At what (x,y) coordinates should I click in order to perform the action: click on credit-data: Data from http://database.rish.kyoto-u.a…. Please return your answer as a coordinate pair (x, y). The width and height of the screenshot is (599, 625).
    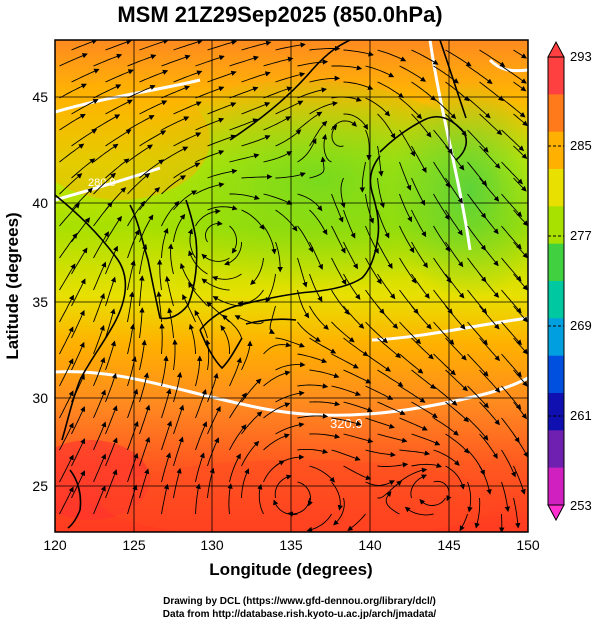
    Looking at the image, I should click on (299, 614).